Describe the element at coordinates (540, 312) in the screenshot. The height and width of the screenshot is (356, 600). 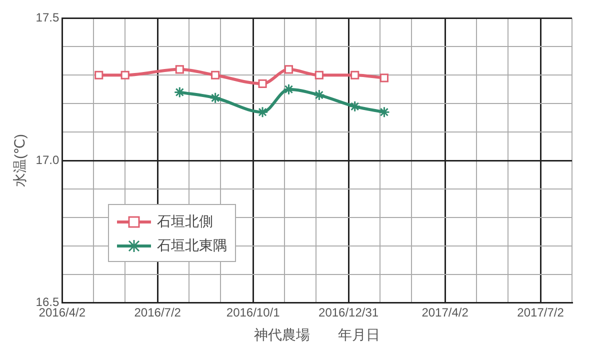
I see `x-tick-label: 2017/7/2` at that location.